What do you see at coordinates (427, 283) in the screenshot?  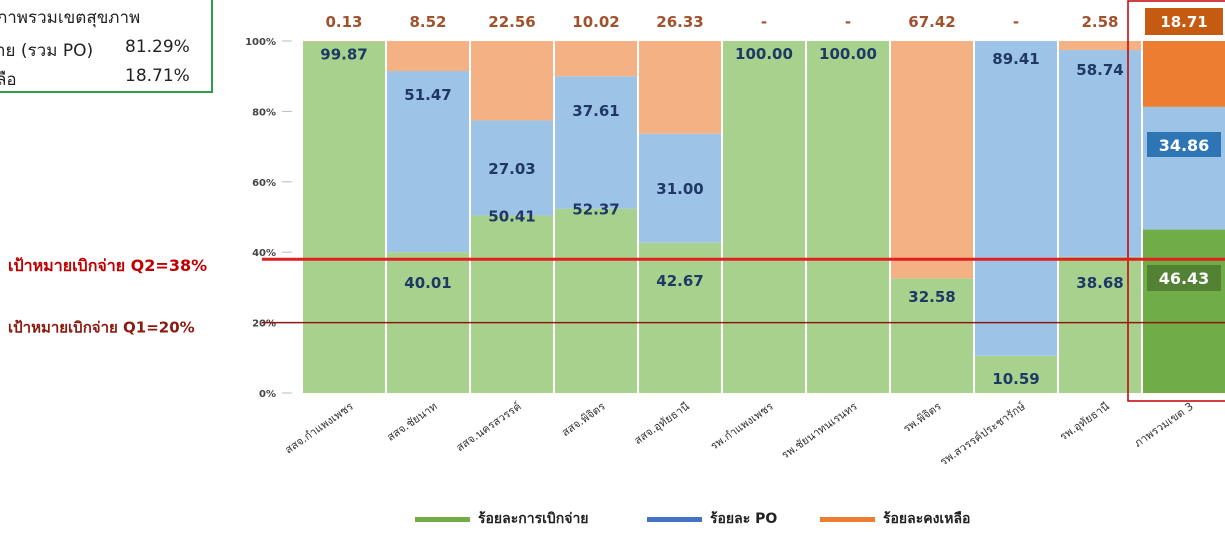 I see `value-label: 40.01` at bounding box center [427, 283].